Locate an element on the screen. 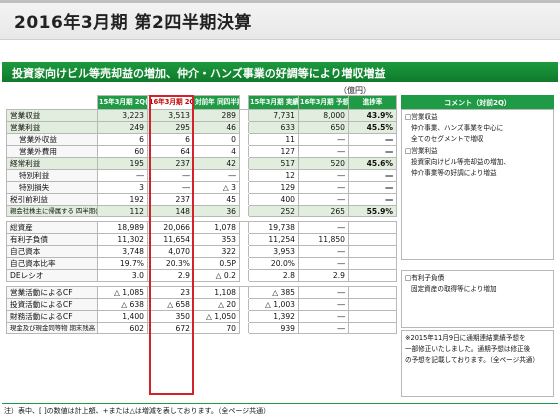  header-blank is located at coordinates (52, 102).